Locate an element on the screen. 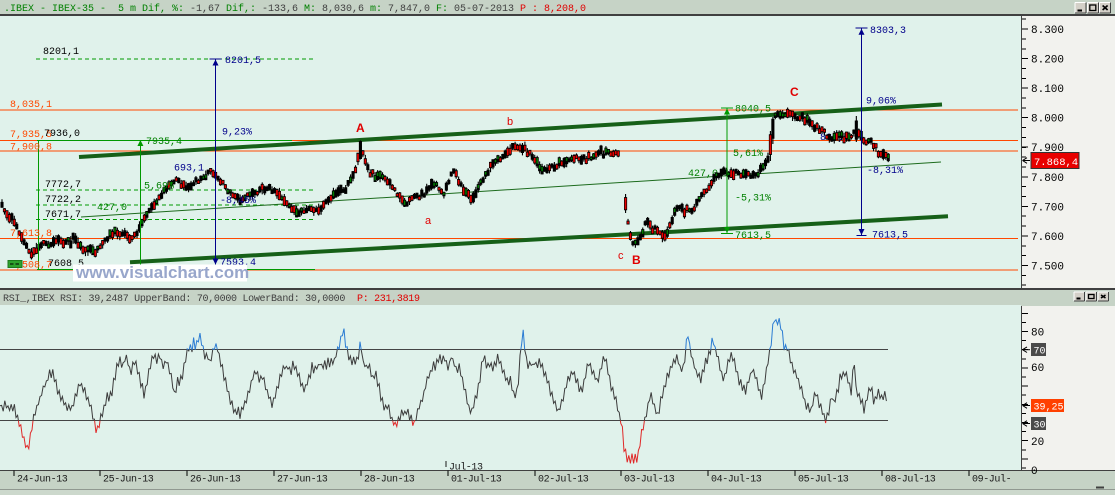  svg-text: 05-07-2013 is located at coordinates (484, 9).